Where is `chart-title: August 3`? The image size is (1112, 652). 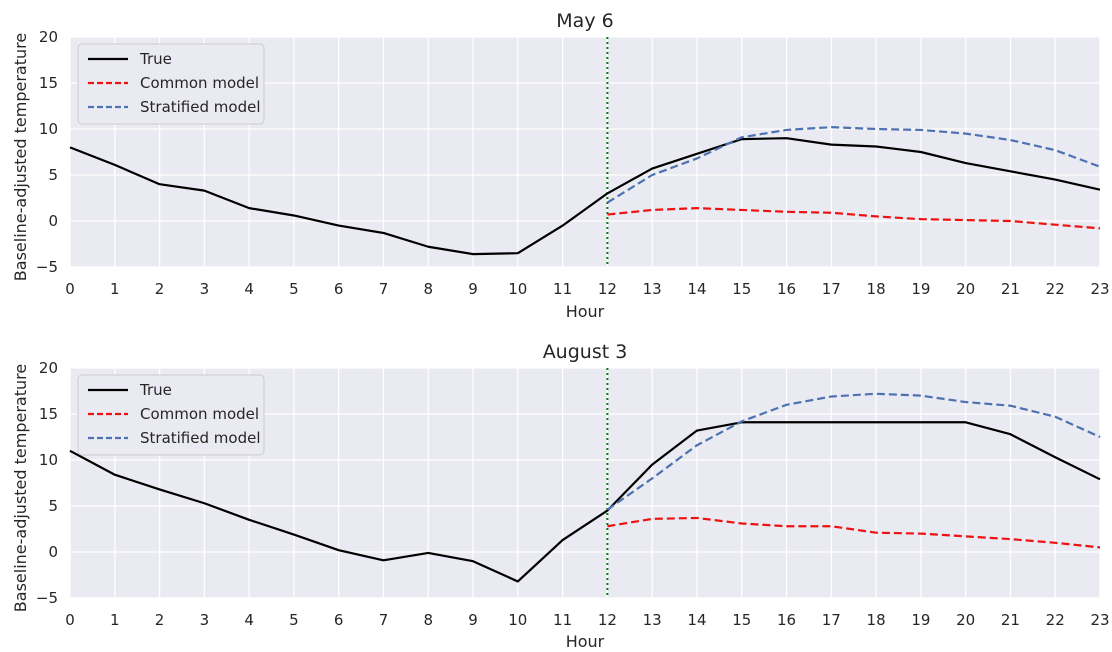
chart-title: August 3 is located at coordinates (585, 352).